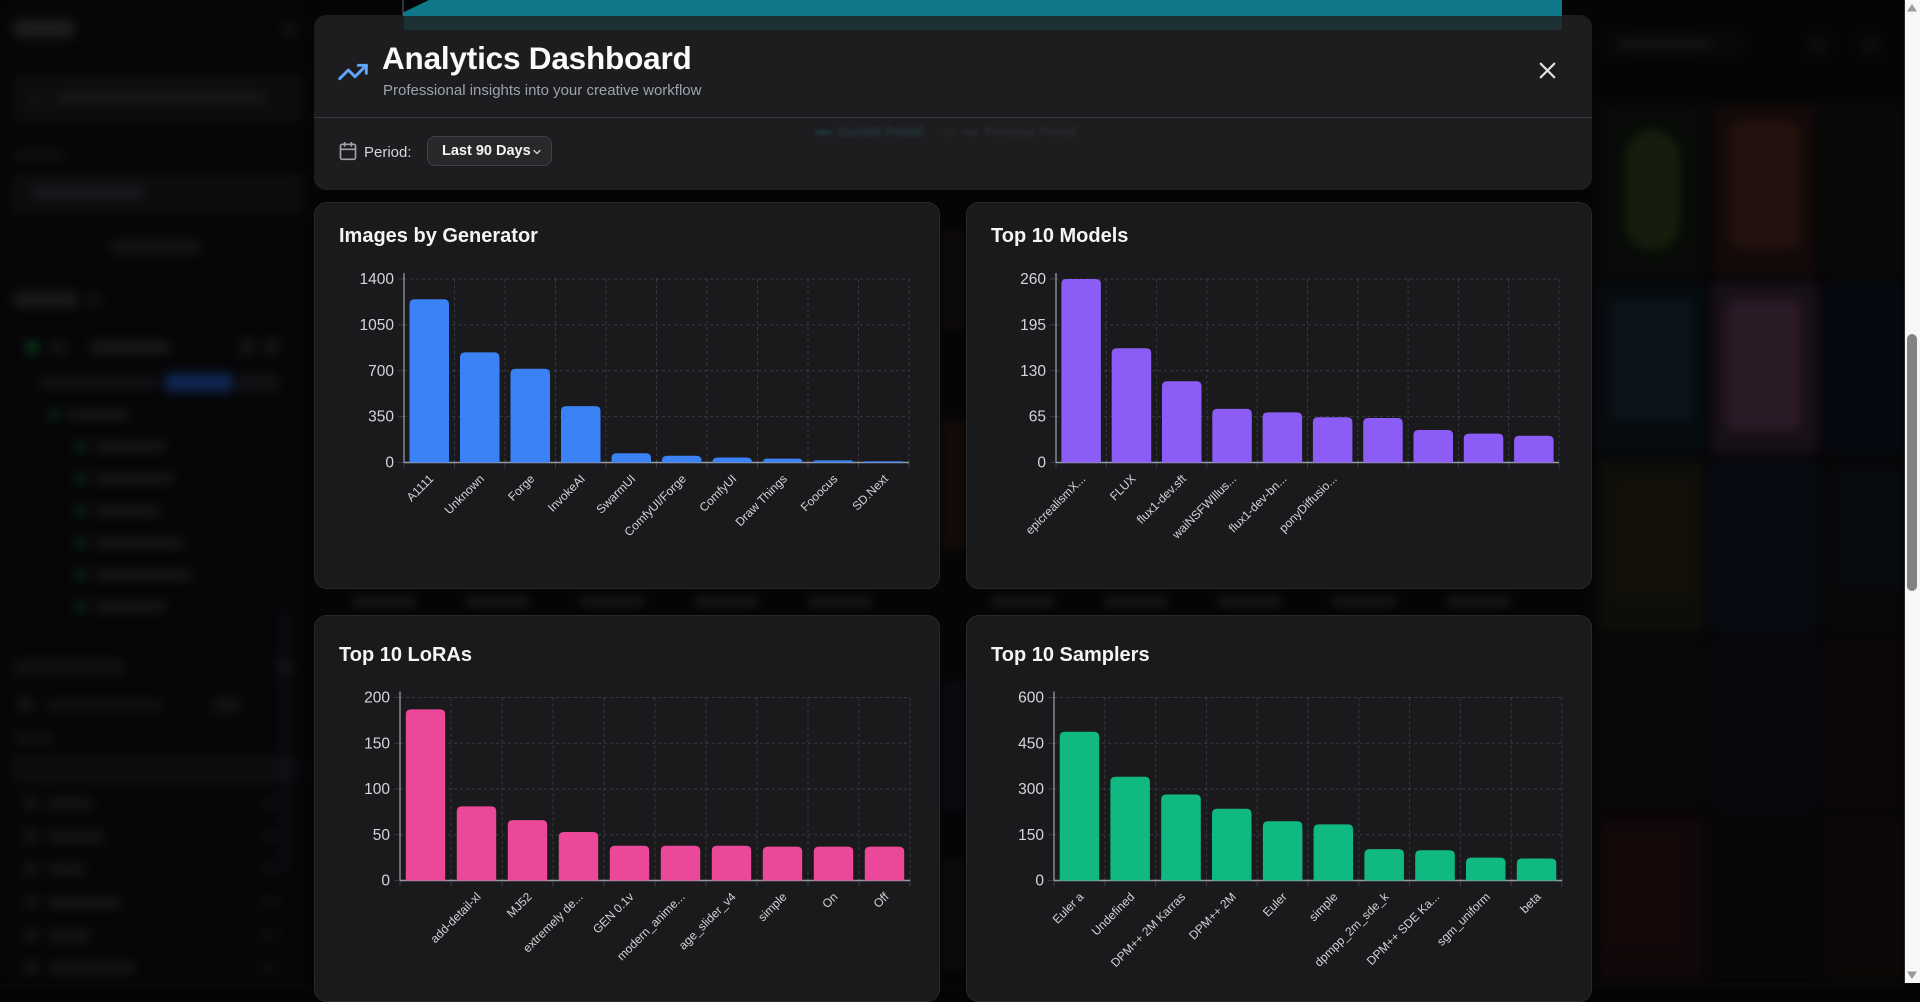 The image size is (1920, 1002). I want to click on svg-text: 50, so click(382, 835).